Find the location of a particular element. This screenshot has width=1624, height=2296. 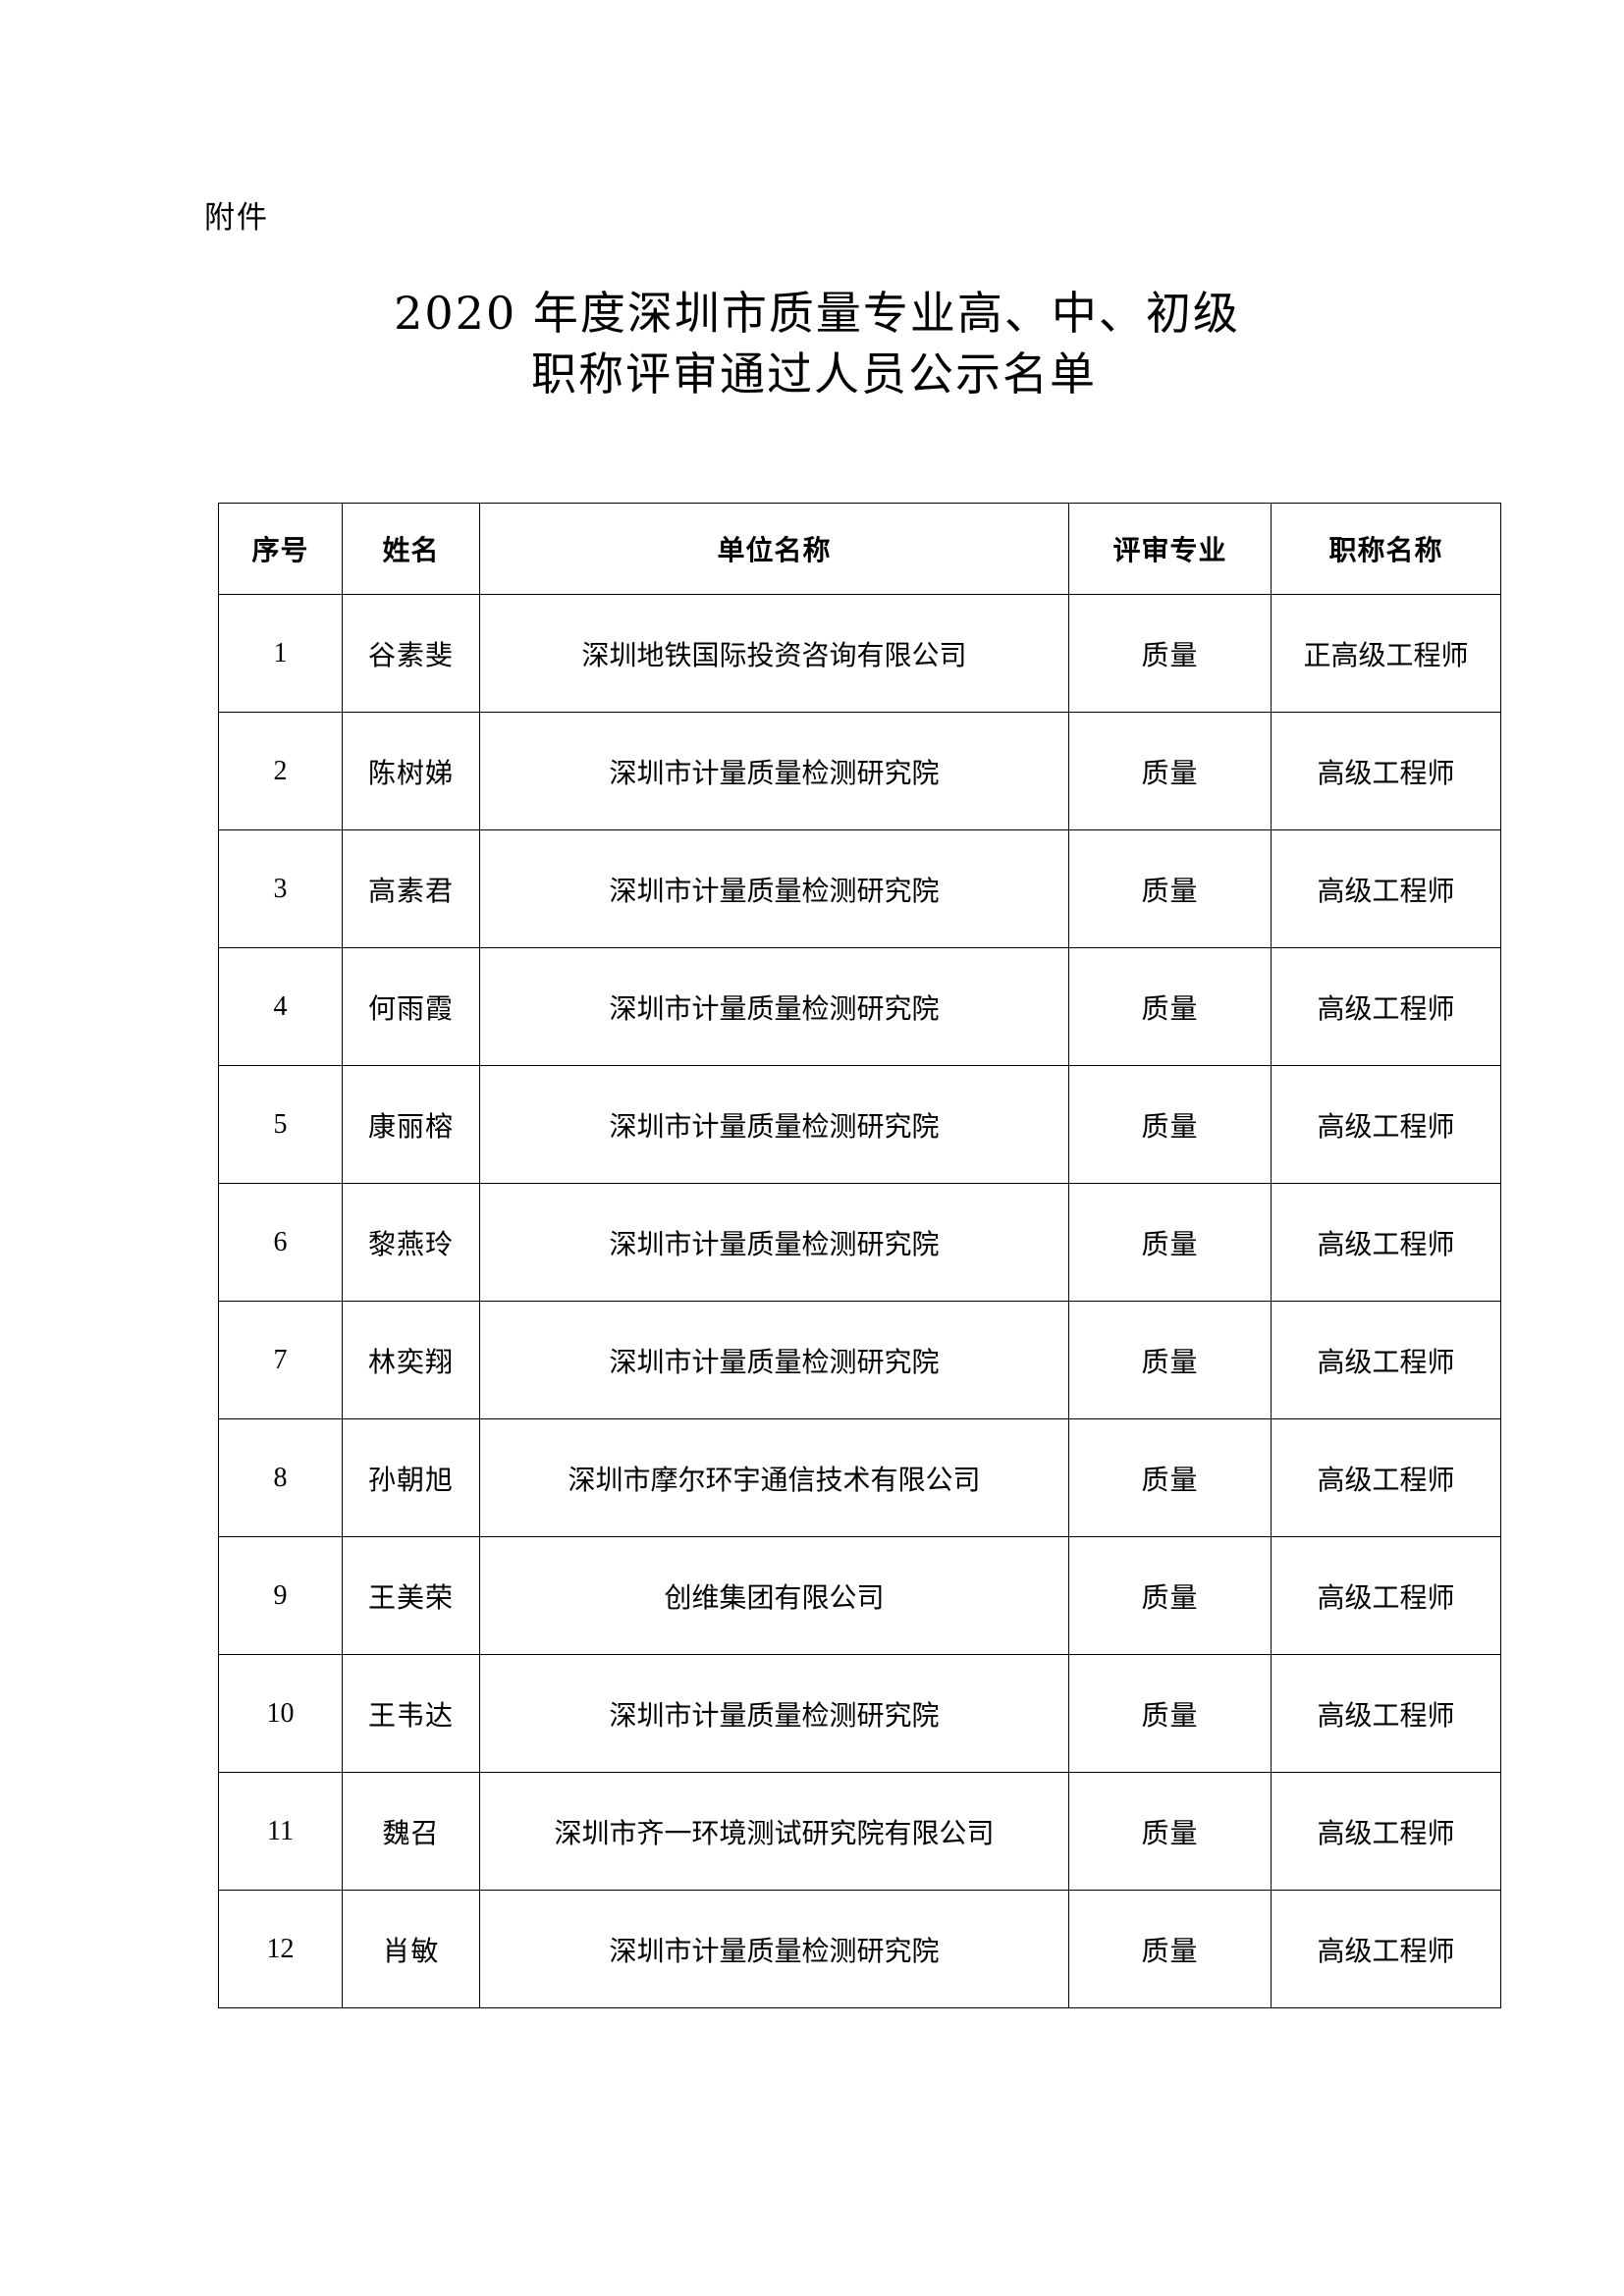

column-header-title: 职称名称 is located at coordinates (1386, 549).